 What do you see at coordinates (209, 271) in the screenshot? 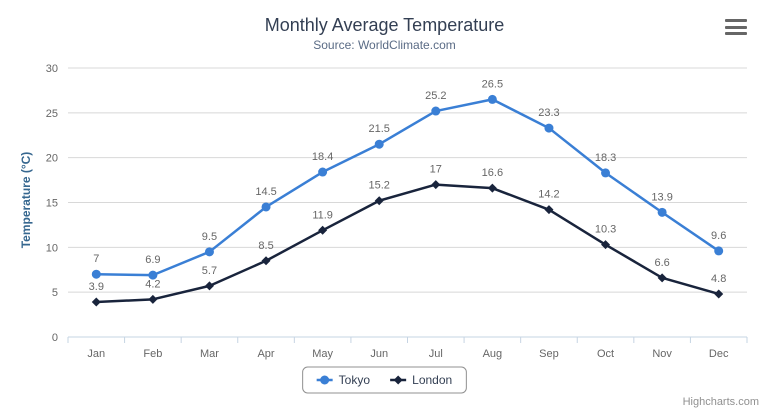
I see `data-label-london: 5.7` at bounding box center [209, 271].